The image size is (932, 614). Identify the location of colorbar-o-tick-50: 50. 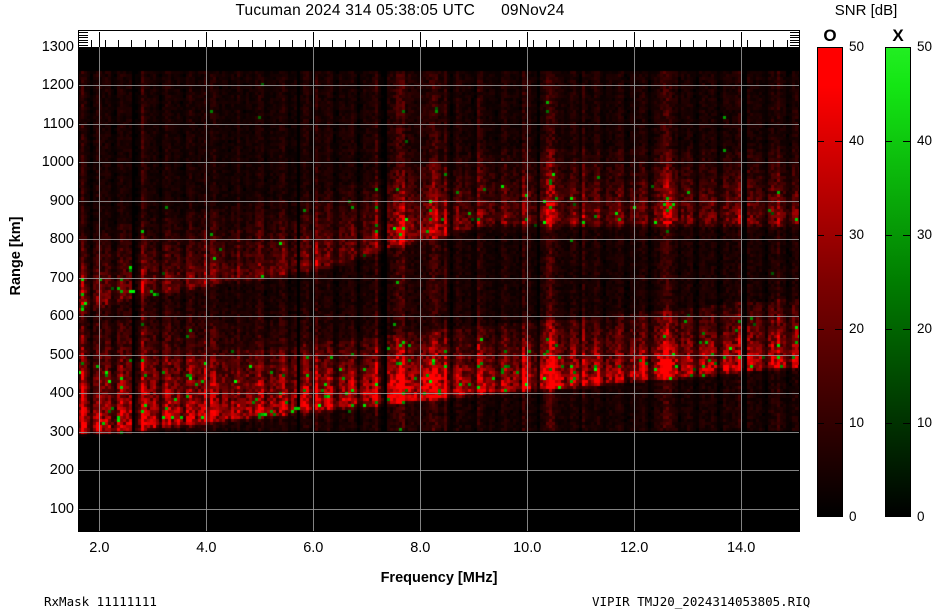
(857, 46).